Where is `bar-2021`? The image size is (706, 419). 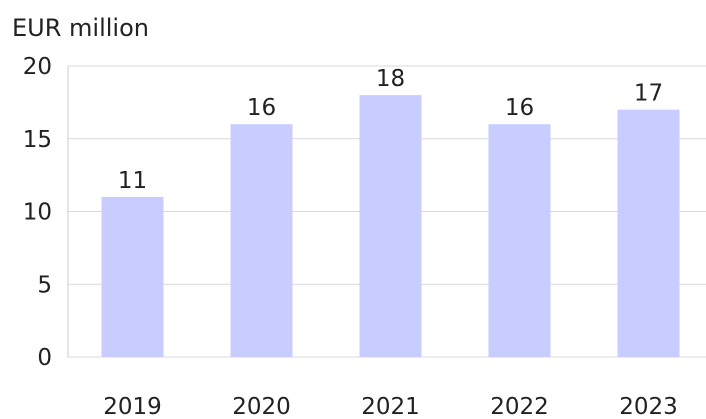
bar-2021 is located at coordinates (390, 226).